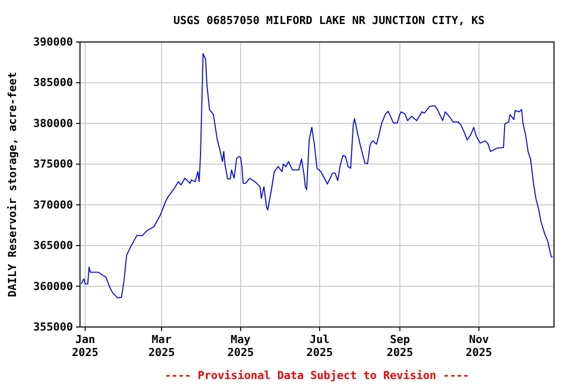 The width and height of the screenshot is (576, 384). What do you see at coordinates (317, 375) in the screenshot?
I see `text: ---- Provisional Data Subject to Revision ----` at bounding box center [317, 375].